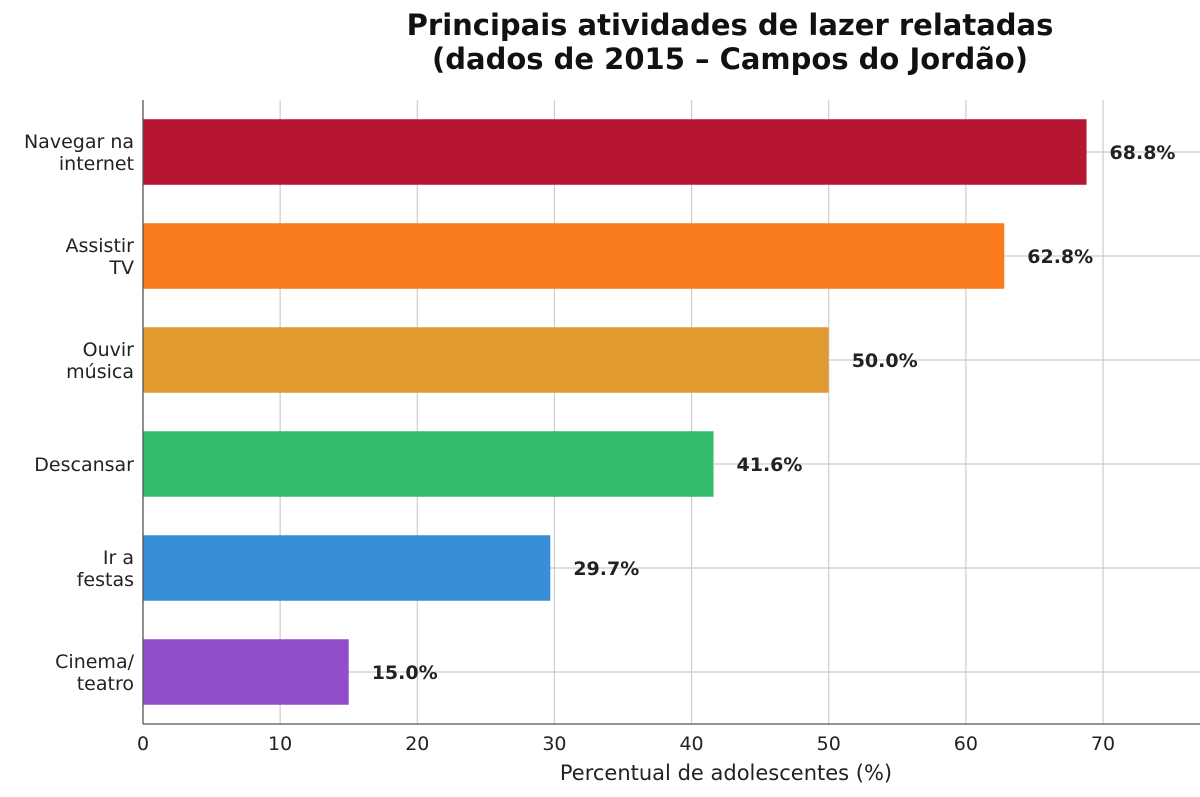  I want to click on x-tick-label: 0, so click(143, 744).